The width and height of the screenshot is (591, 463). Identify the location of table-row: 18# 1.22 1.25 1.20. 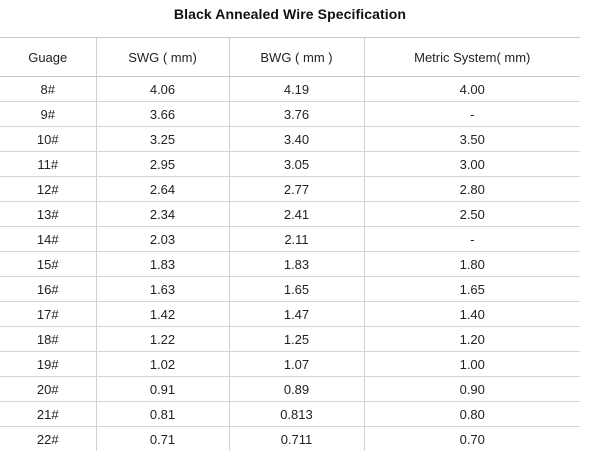
(290, 339).